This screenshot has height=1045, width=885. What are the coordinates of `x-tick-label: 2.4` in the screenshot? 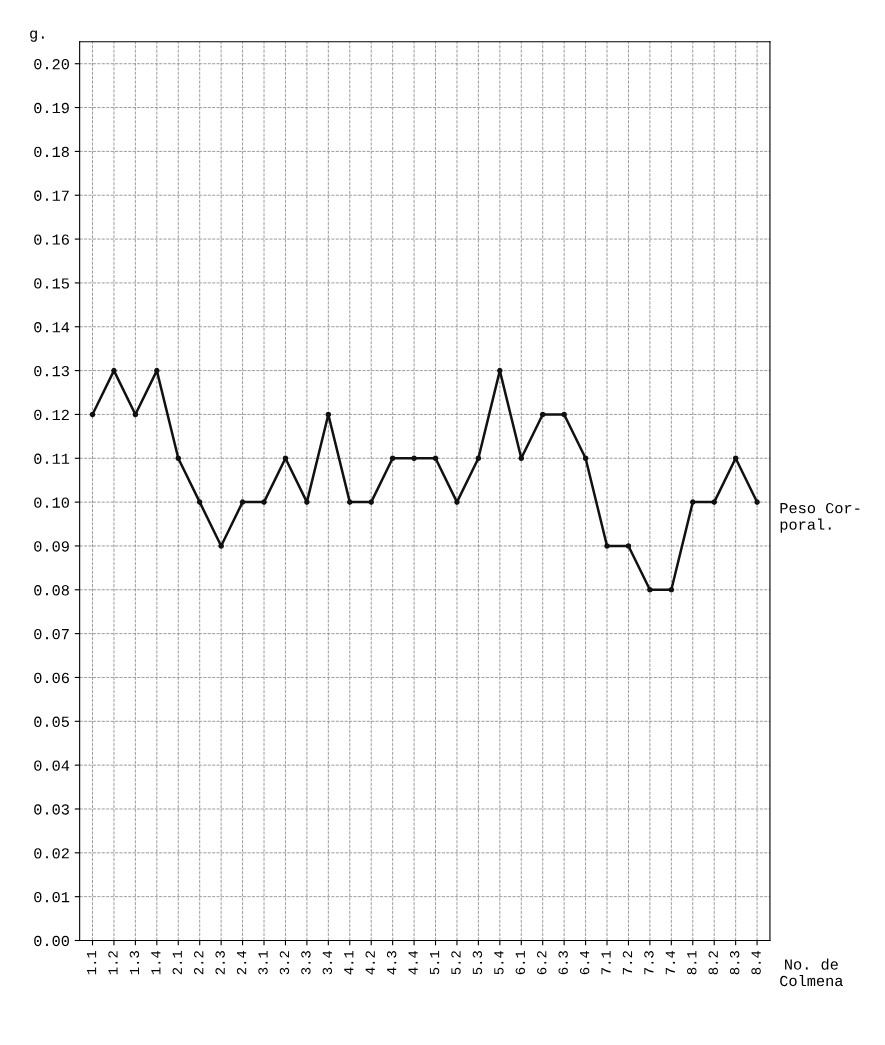 It's located at (241, 962).